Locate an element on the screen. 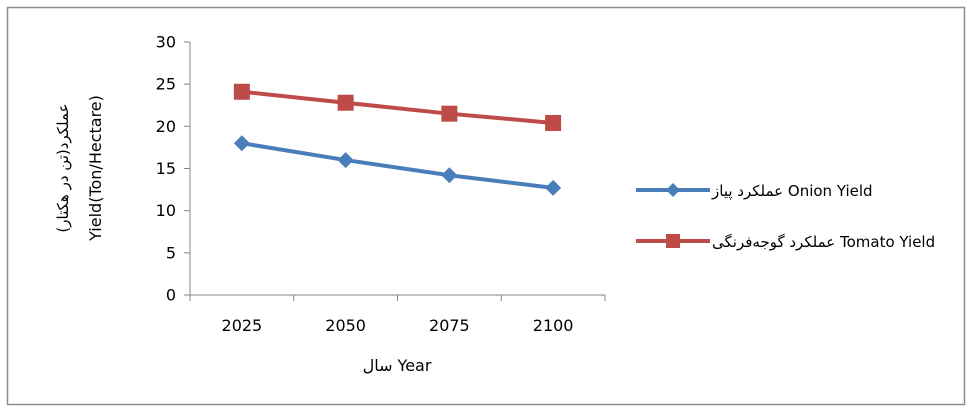 Image resolution: width=972 pixels, height=412 pixels. y-axis-label-line1: عملکرد(تن در هکتار) is located at coordinates (63, 167).